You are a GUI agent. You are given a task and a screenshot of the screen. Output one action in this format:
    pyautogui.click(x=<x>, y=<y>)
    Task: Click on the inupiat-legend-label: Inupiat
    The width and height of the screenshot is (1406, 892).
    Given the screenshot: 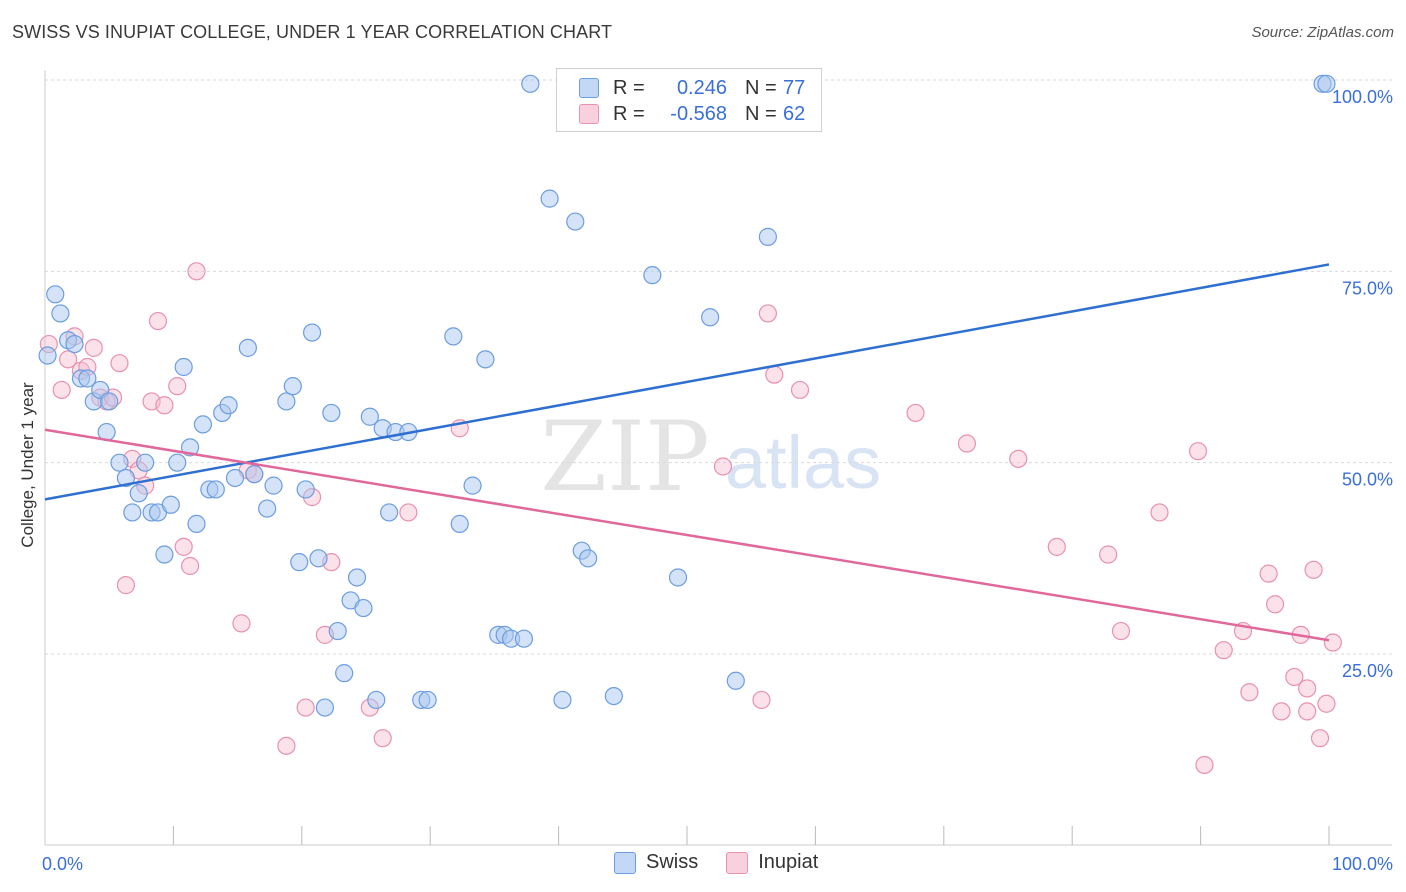 What is the action you would take?
    pyautogui.click(x=788, y=862)
    